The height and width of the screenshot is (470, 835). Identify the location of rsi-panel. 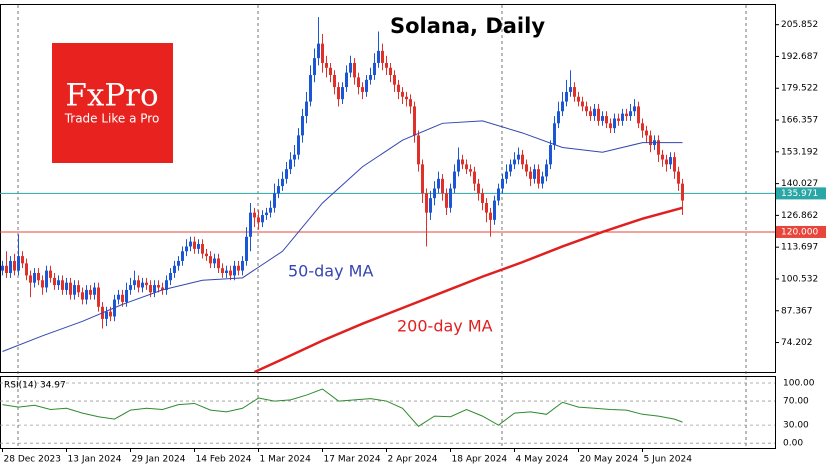
(388, 412).